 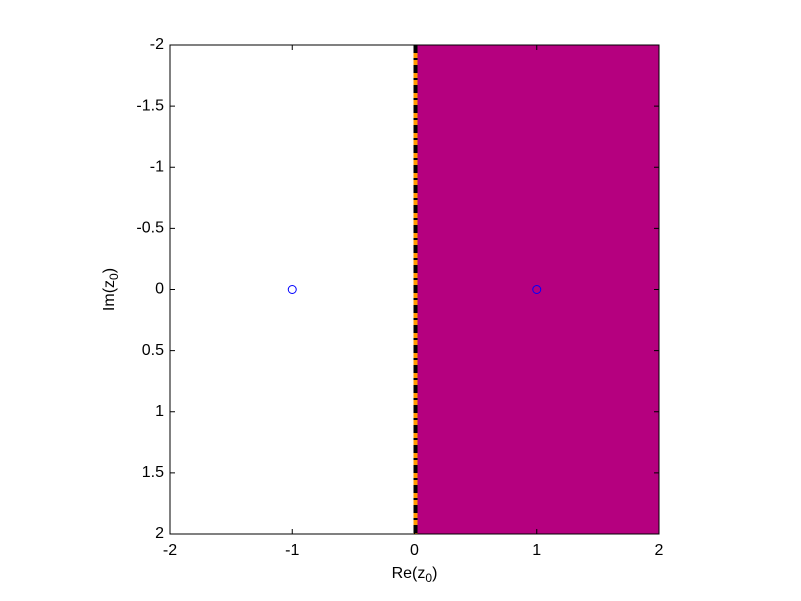 What do you see at coordinates (415, 575) in the screenshot?
I see `axis-label: Re(z0)` at bounding box center [415, 575].